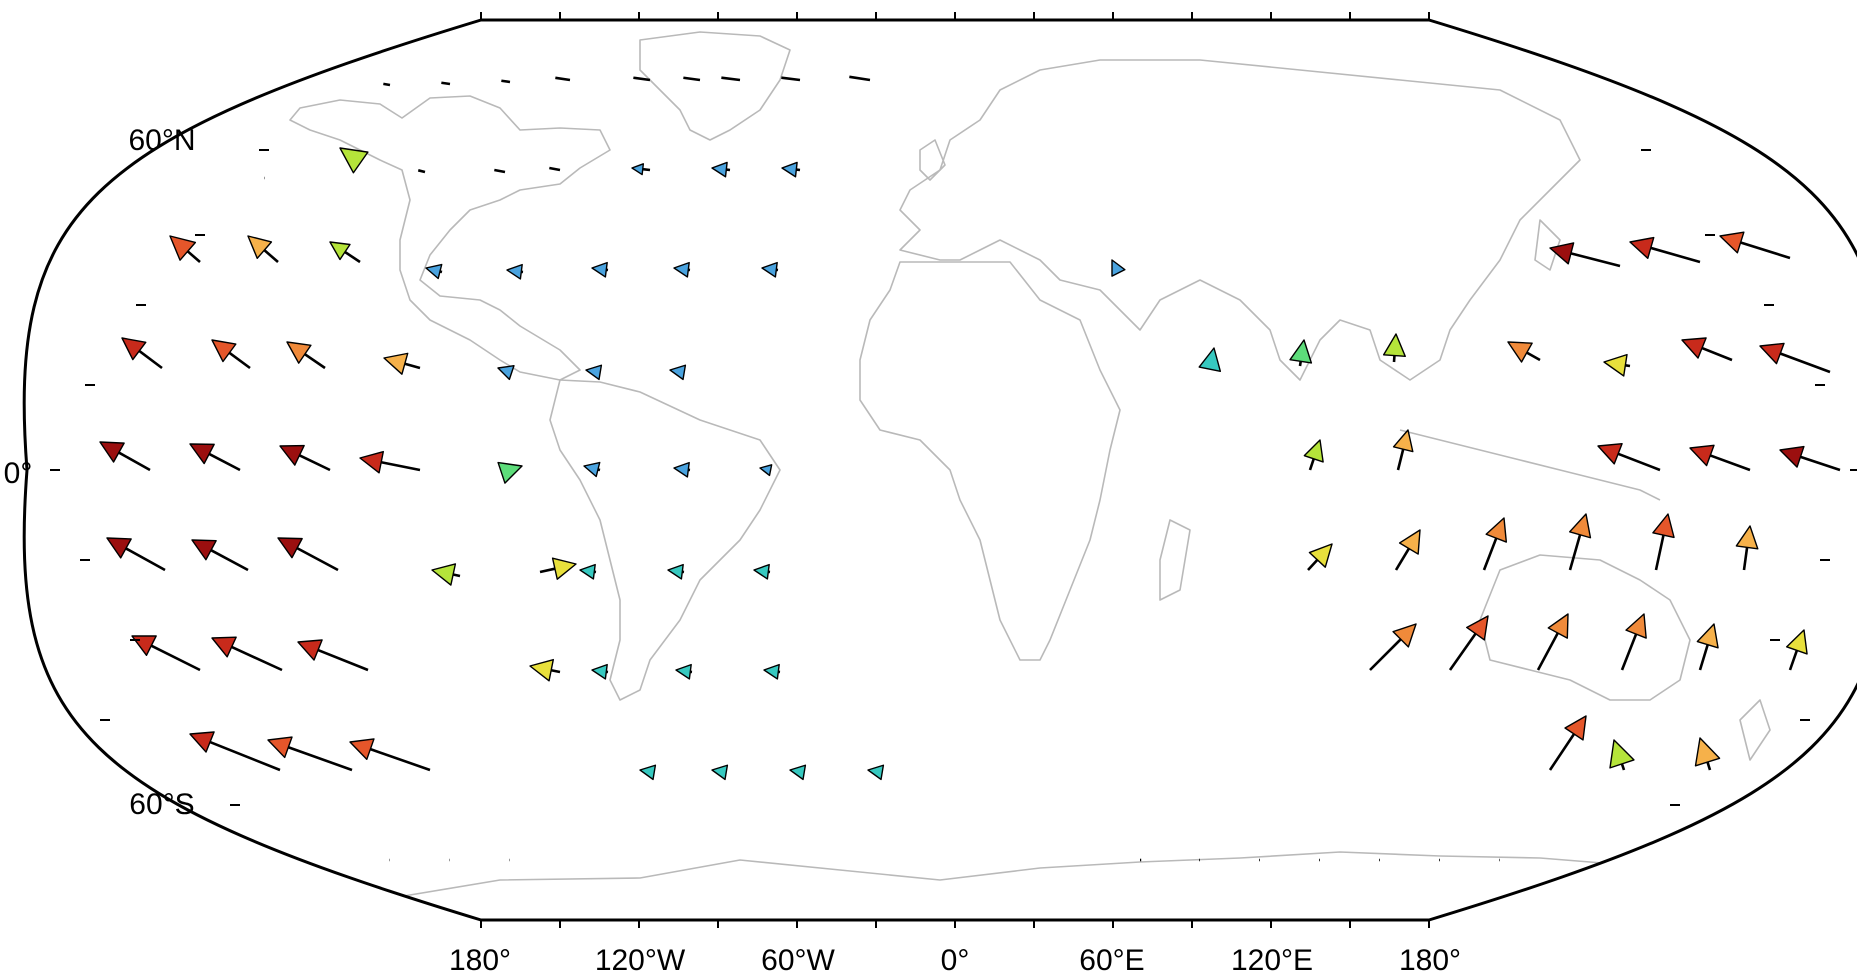 The height and width of the screenshot is (978, 1857). I want to click on label-lat-60n: 60°N, so click(161, 140).